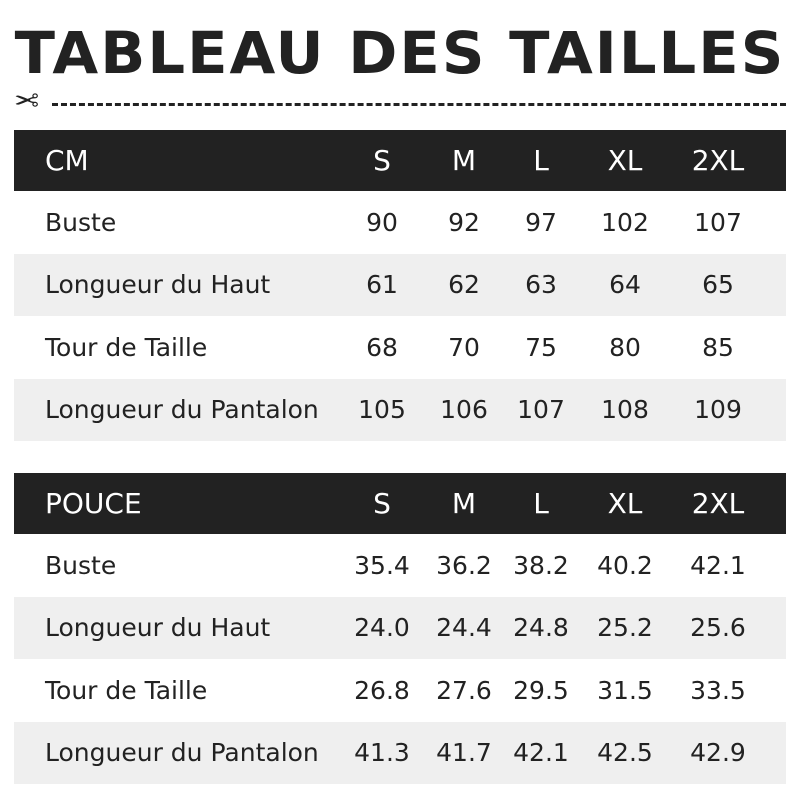  Describe the element at coordinates (382, 285) in the screenshot. I see `measurement-value: 61` at that location.